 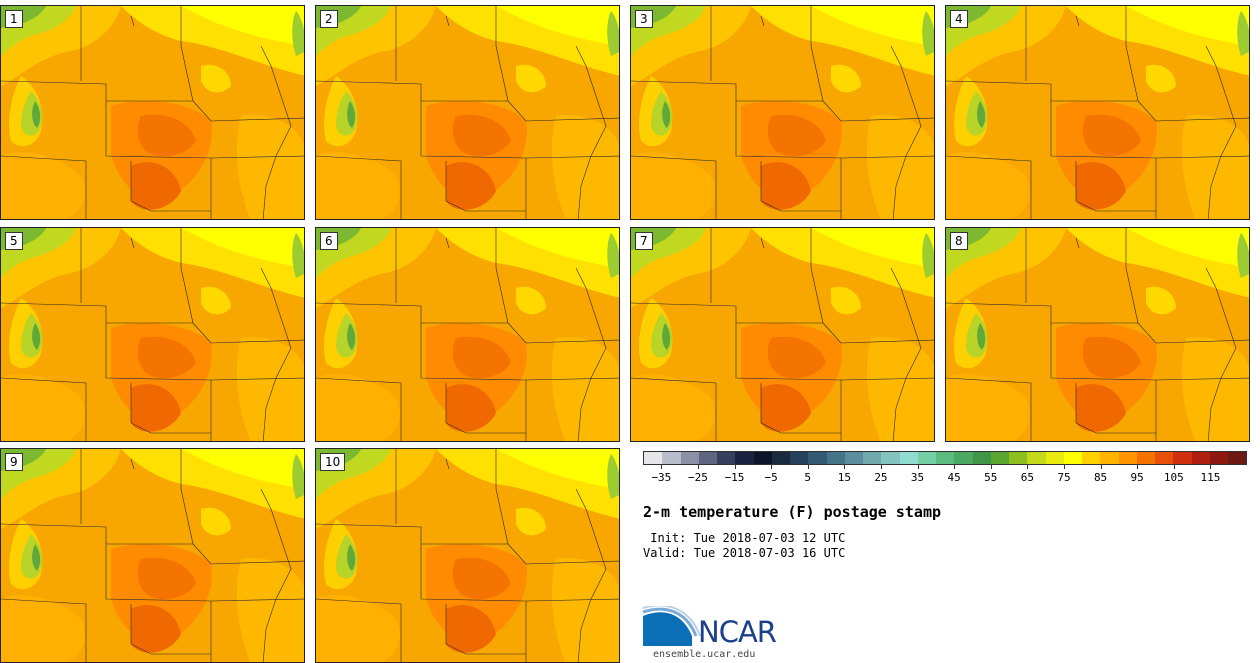 I want to click on valid-time: Valid: Tue 2018-07-03 16 UTC, so click(x=744, y=553).